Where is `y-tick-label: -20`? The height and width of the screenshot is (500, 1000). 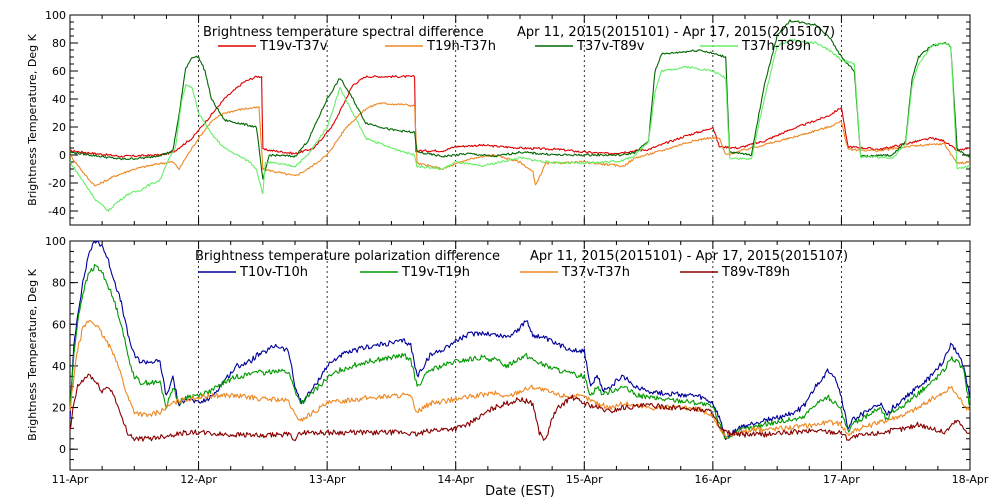
y-tick-label: -20 is located at coordinates (57, 183).